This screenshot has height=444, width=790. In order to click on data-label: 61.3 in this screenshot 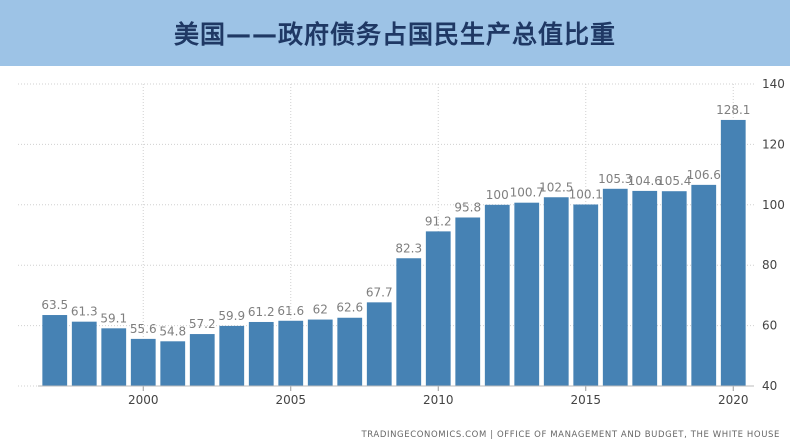, I will do `click(84, 312)`.